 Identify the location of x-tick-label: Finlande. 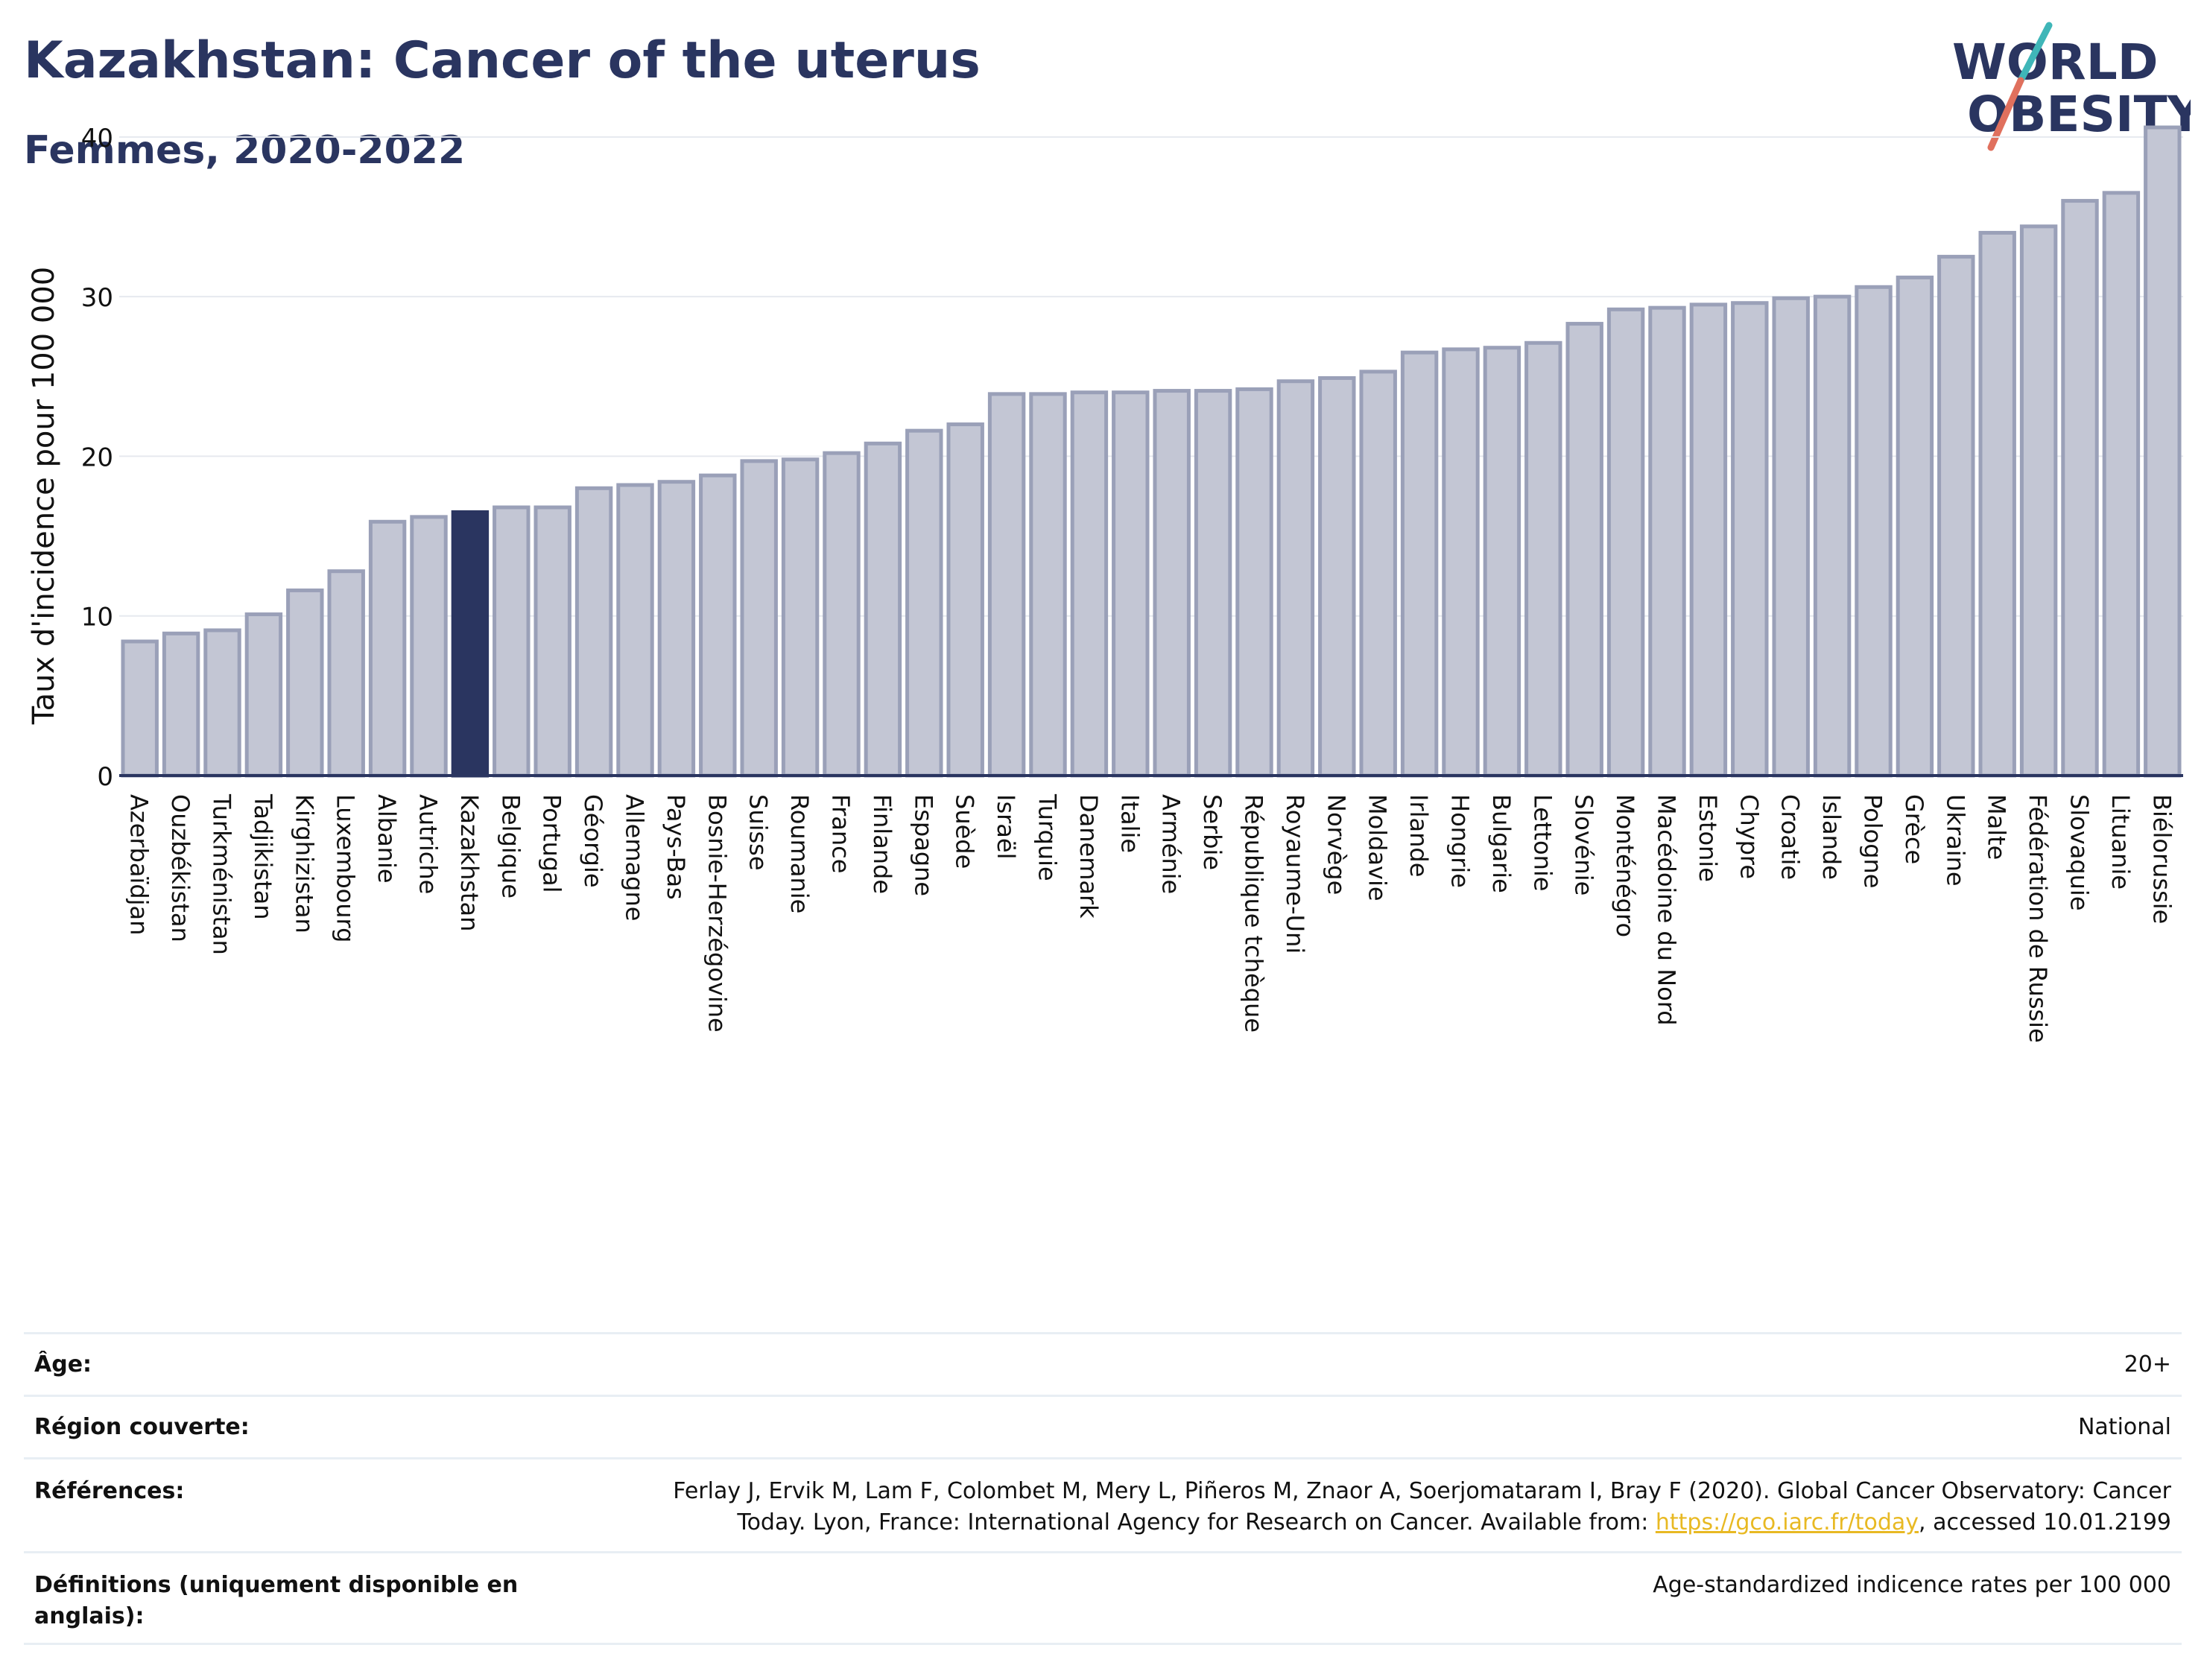
(882, 844).